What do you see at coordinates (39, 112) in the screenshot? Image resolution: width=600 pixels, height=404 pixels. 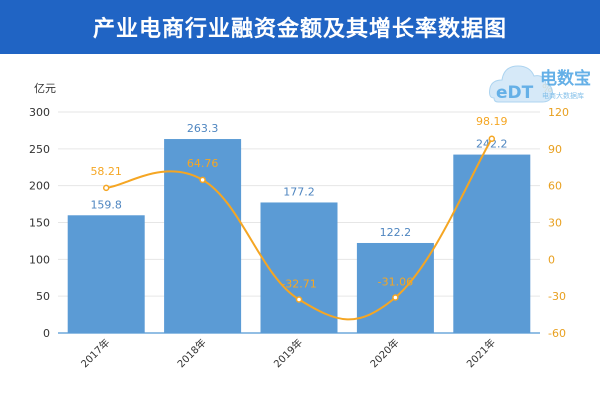 I see `y-tick-label: 300` at bounding box center [39, 112].